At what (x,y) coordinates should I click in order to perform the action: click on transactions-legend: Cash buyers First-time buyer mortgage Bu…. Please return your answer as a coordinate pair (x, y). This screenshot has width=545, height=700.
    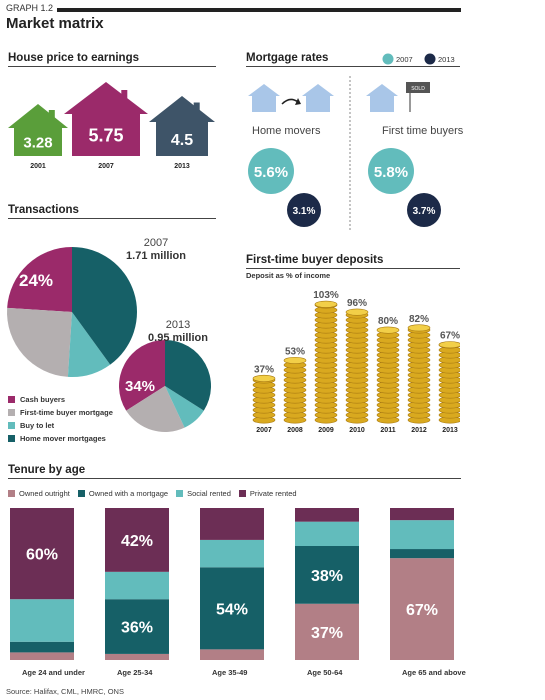
    Looking at the image, I should click on (60, 419).